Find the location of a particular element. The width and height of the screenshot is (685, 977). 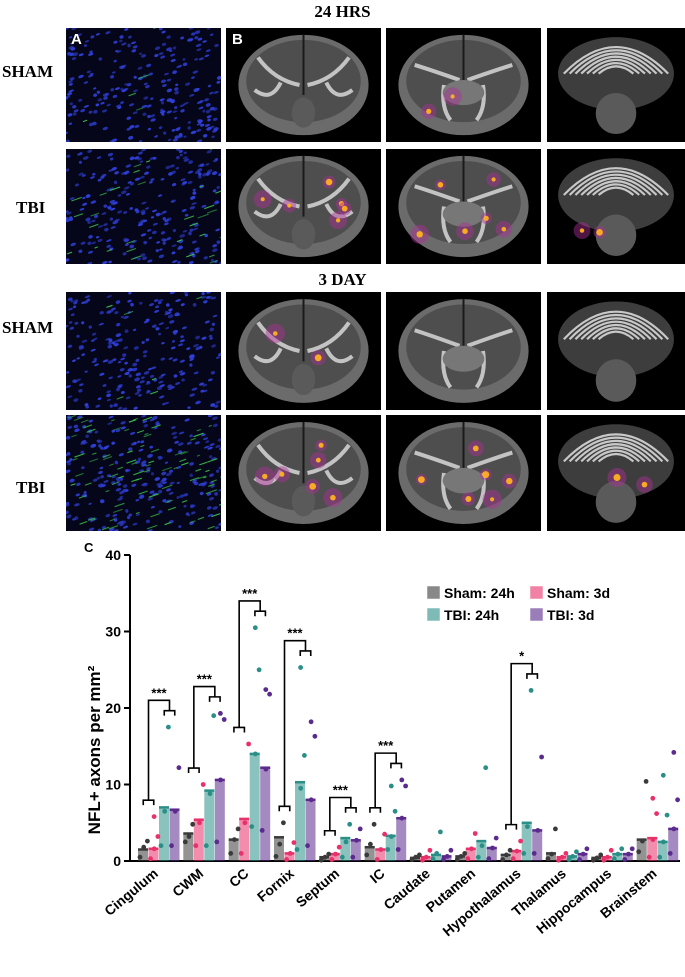

bar-sham-24h-putamen is located at coordinates (460, 858).